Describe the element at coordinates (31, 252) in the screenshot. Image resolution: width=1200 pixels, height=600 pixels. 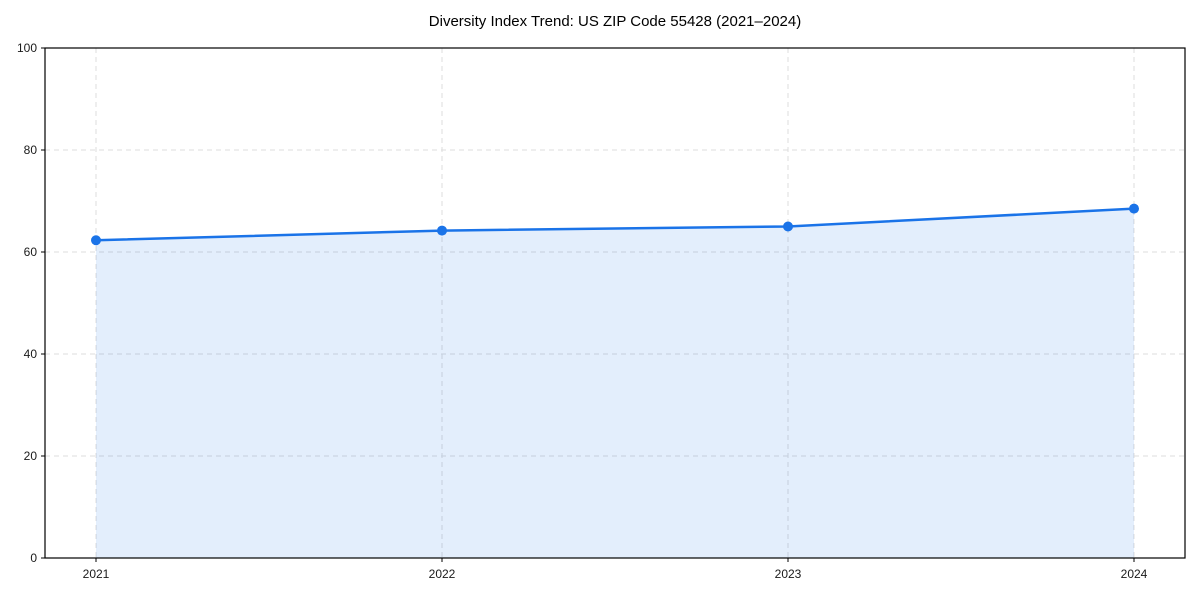
I see `y-tick-label: 60` at that location.